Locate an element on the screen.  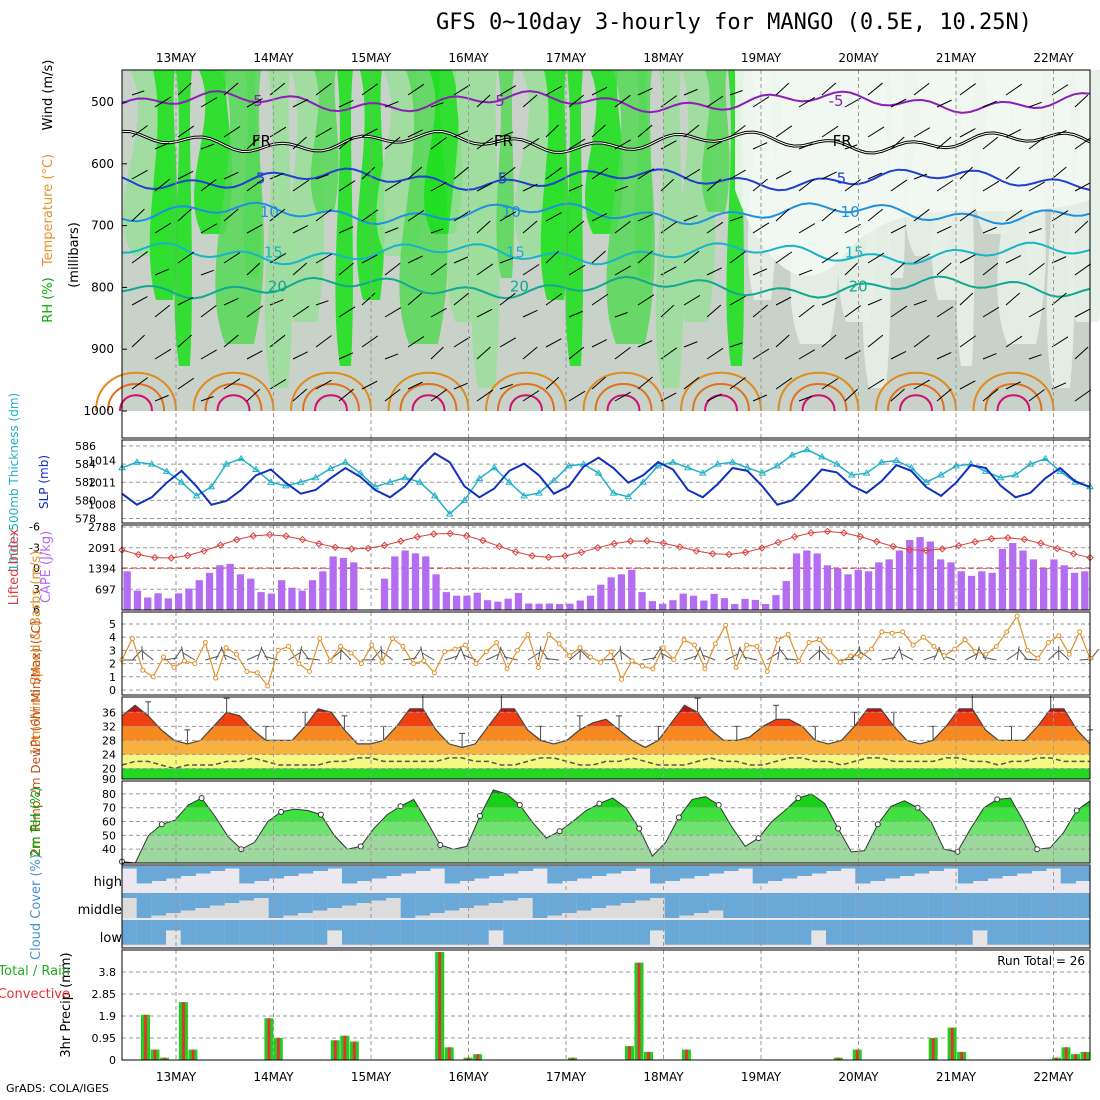
slp-tick: 1014 is located at coordinates (102, 461).